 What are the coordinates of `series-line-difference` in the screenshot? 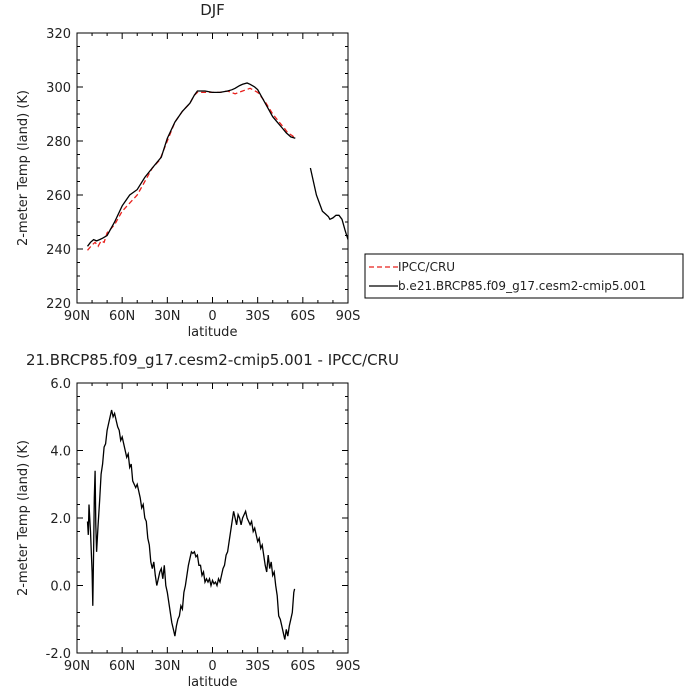 It's located at (191, 524).